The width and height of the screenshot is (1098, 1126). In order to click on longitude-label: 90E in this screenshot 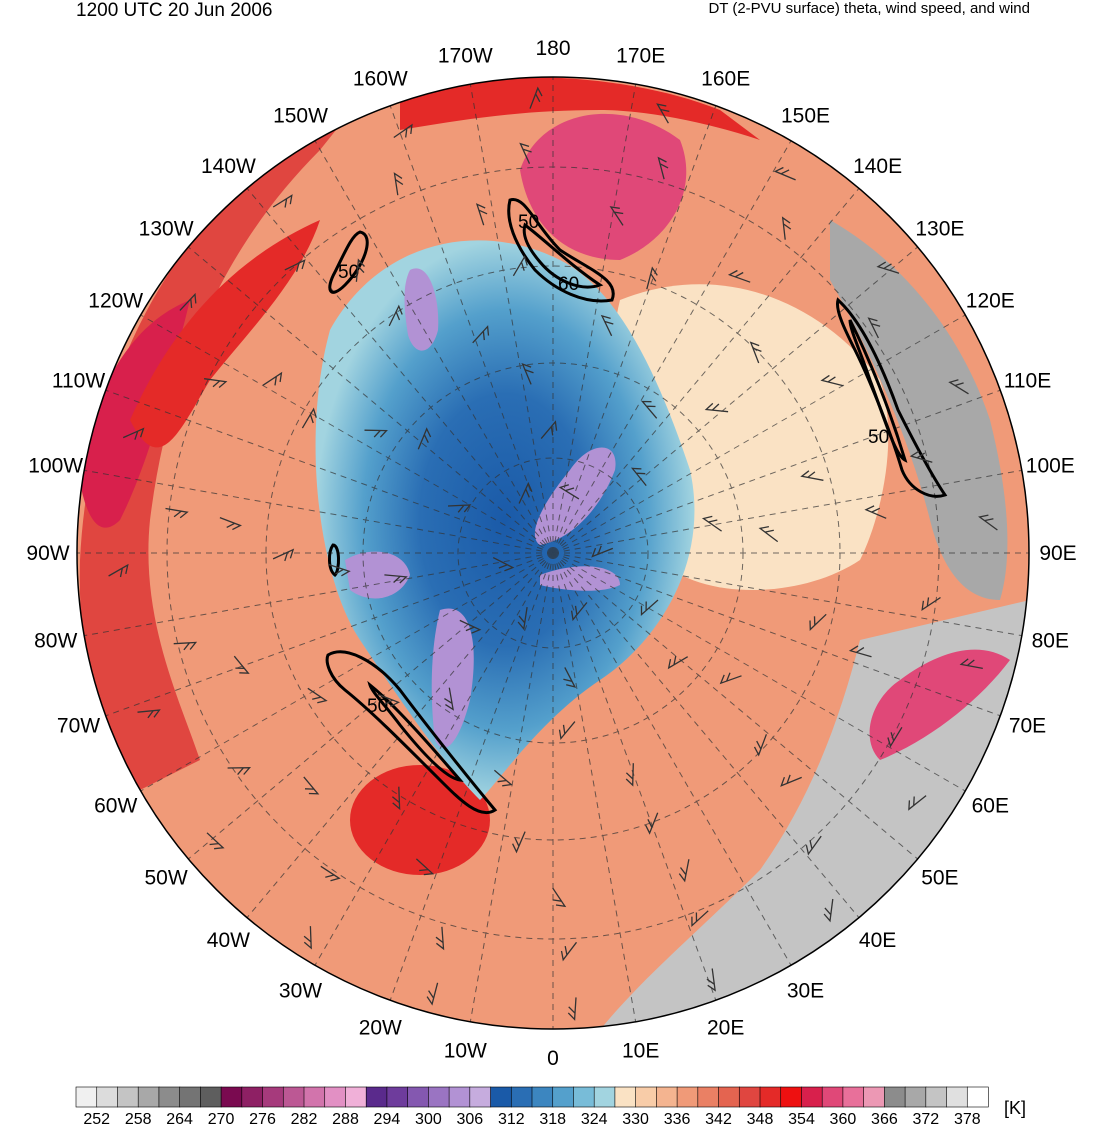, I will do `click(1057, 553)`.